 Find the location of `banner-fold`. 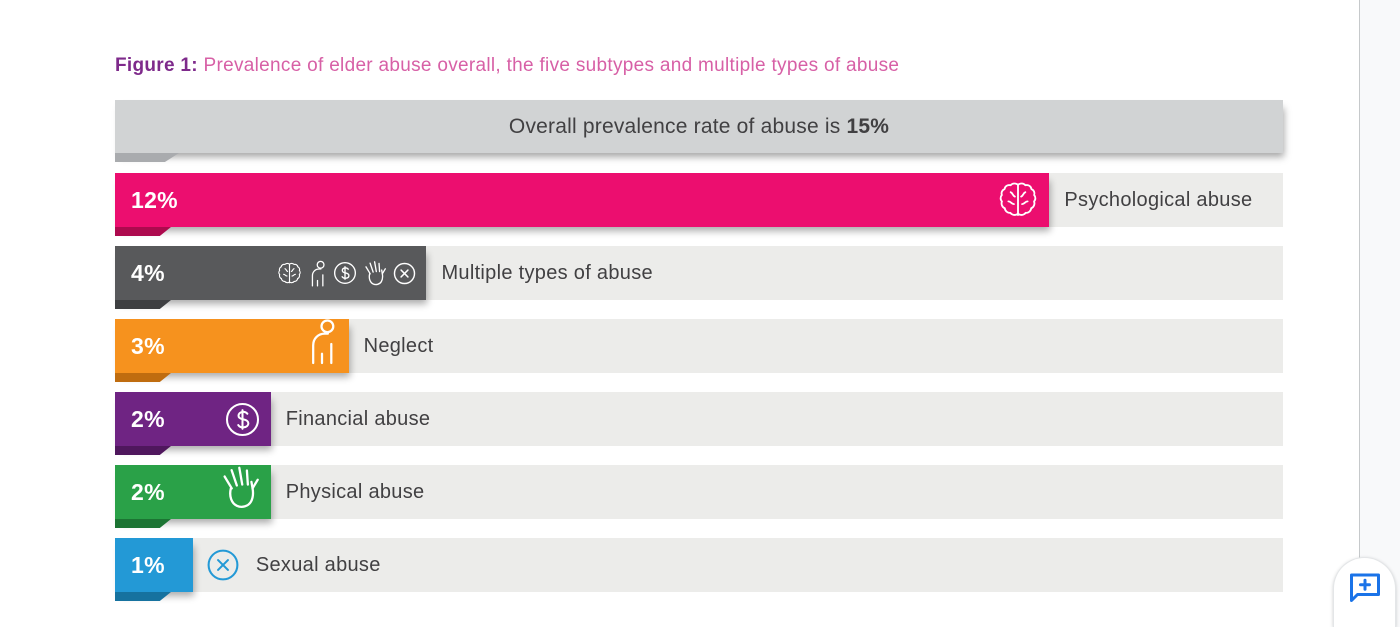

banner-fold is located at coordinates (147, 157).